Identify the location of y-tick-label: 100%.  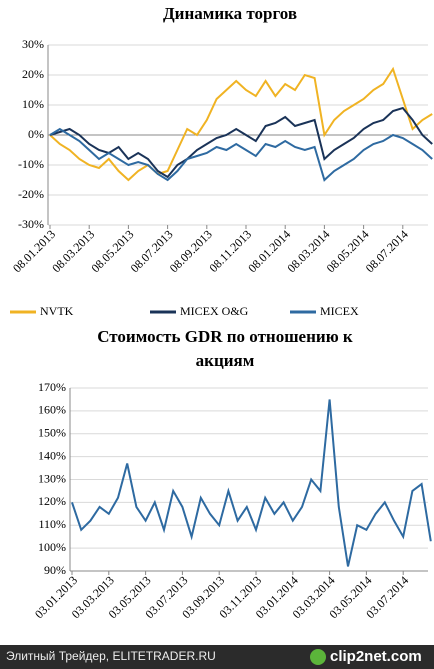
(52, 547).